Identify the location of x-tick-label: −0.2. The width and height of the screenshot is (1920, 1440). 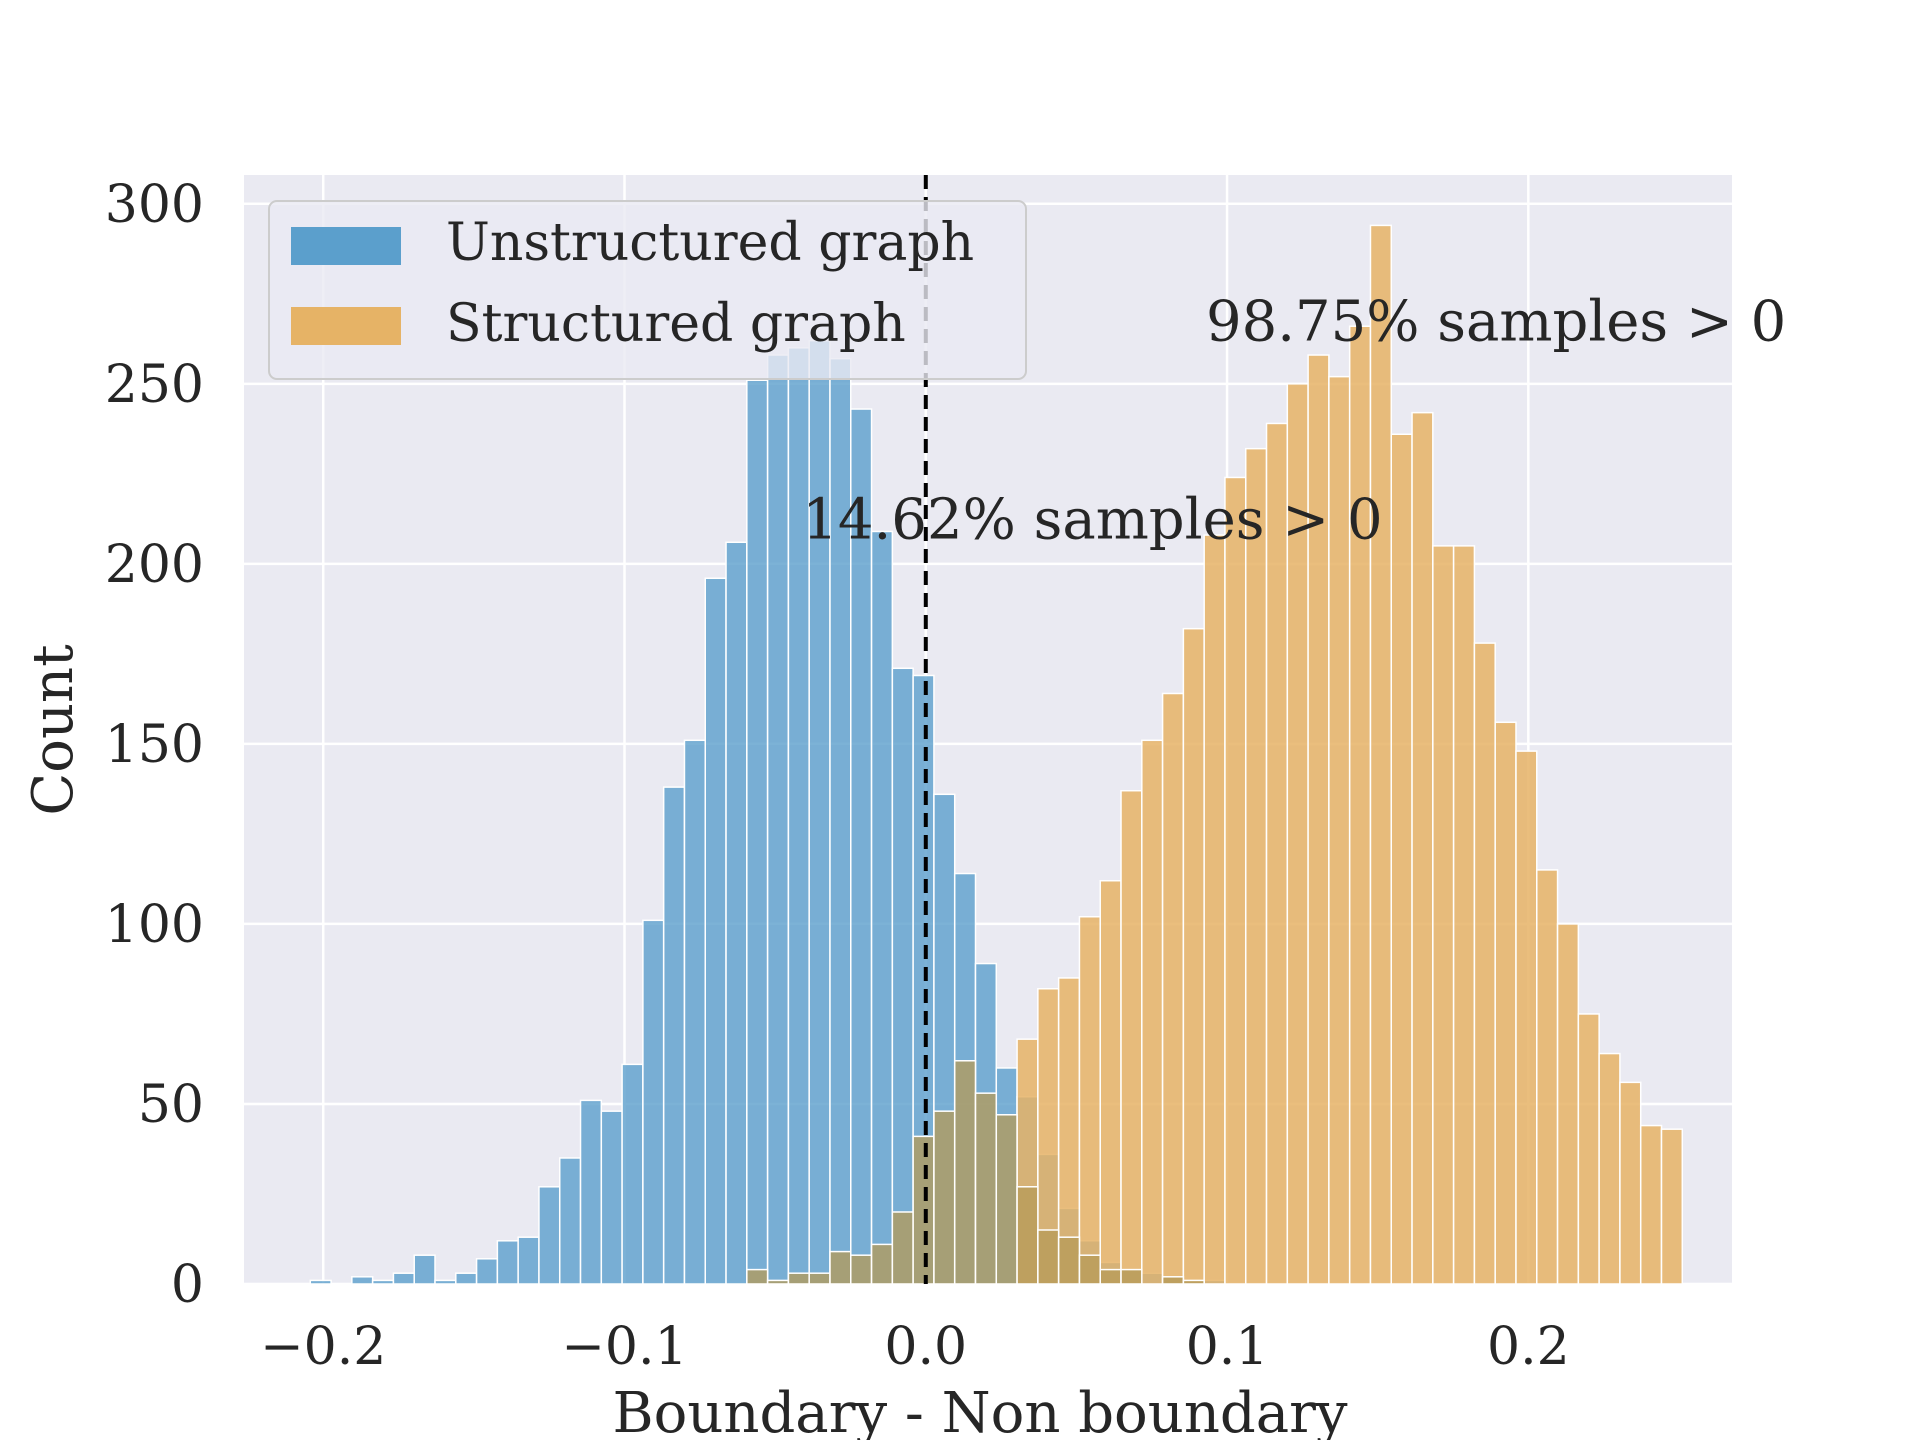
(323, 1347).